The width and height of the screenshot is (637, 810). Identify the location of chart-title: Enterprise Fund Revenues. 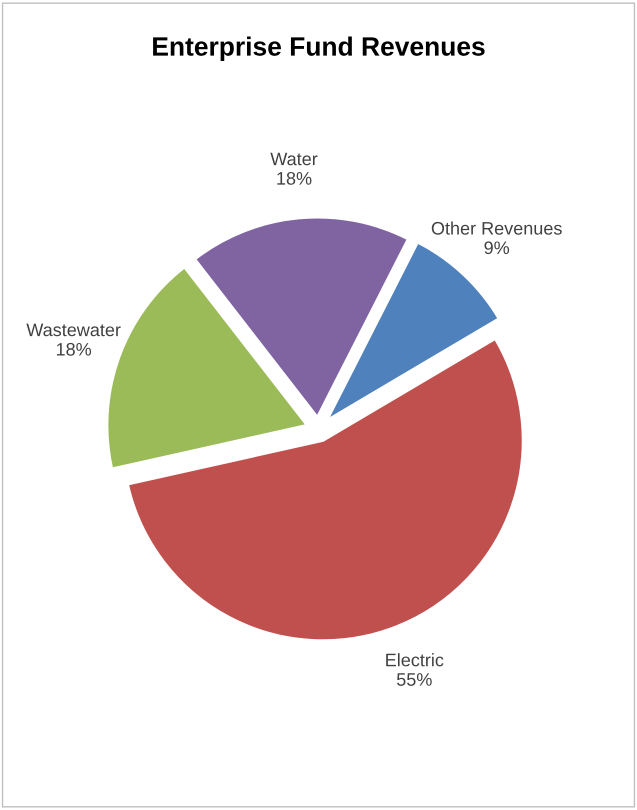
(319, 49).